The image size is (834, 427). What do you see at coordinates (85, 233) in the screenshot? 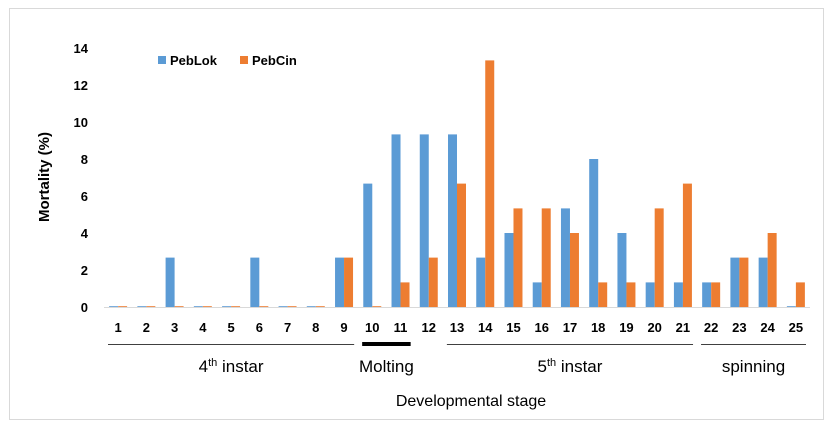
I see `y-tick-label: 4` at bounding box center [85, 233].